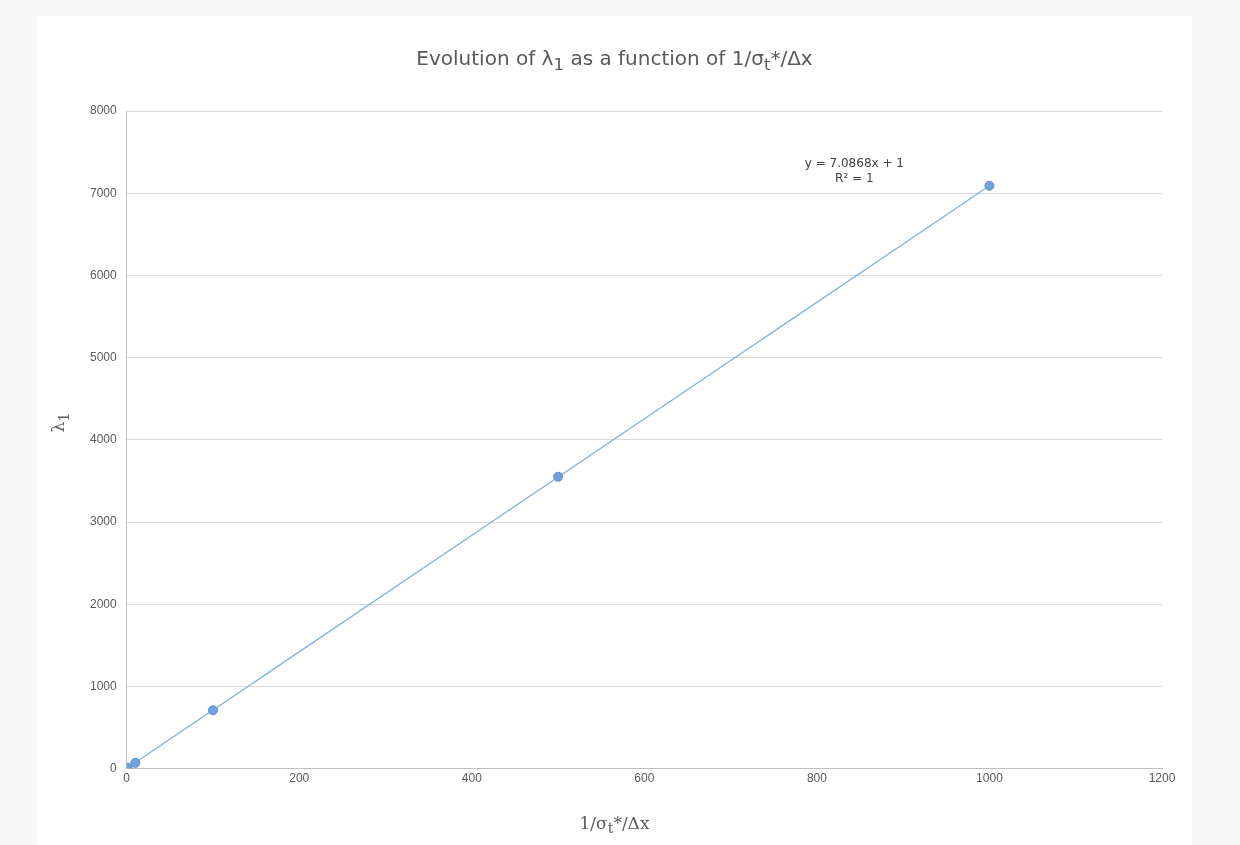 This screenshot has width=1240, height=845. What do you see at coordinates (114, 767) in the screenshot?
I see `y-tick-label: 0` at bounding box center [114, 767].